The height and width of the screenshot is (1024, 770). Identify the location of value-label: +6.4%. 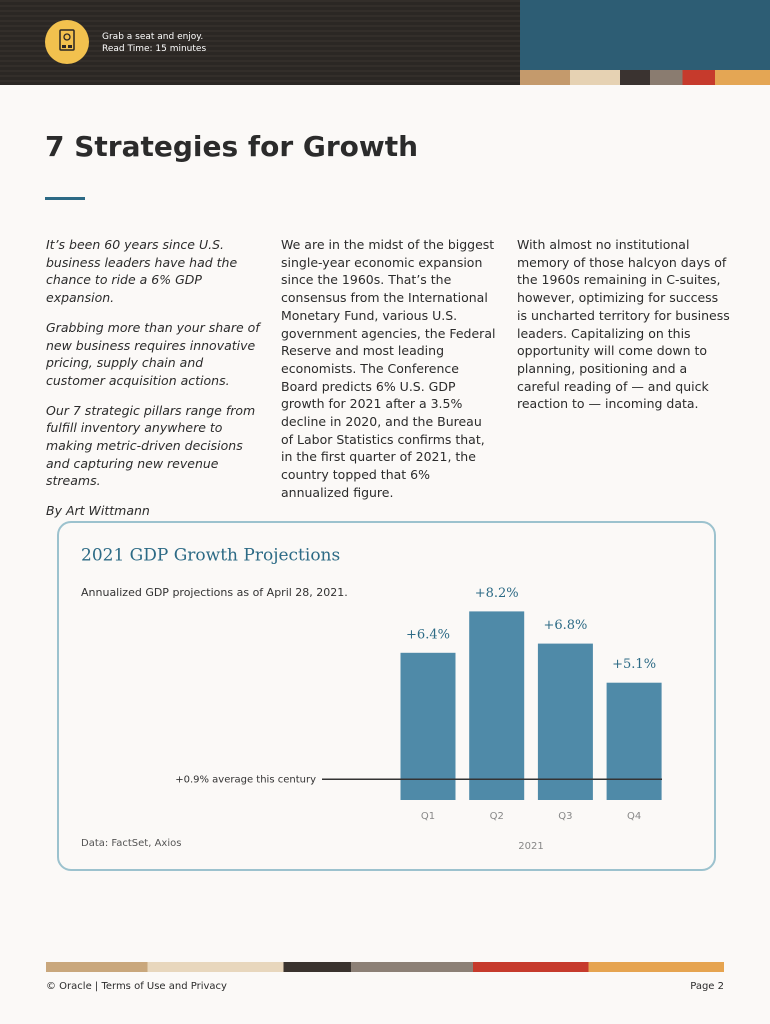
(428, 634).